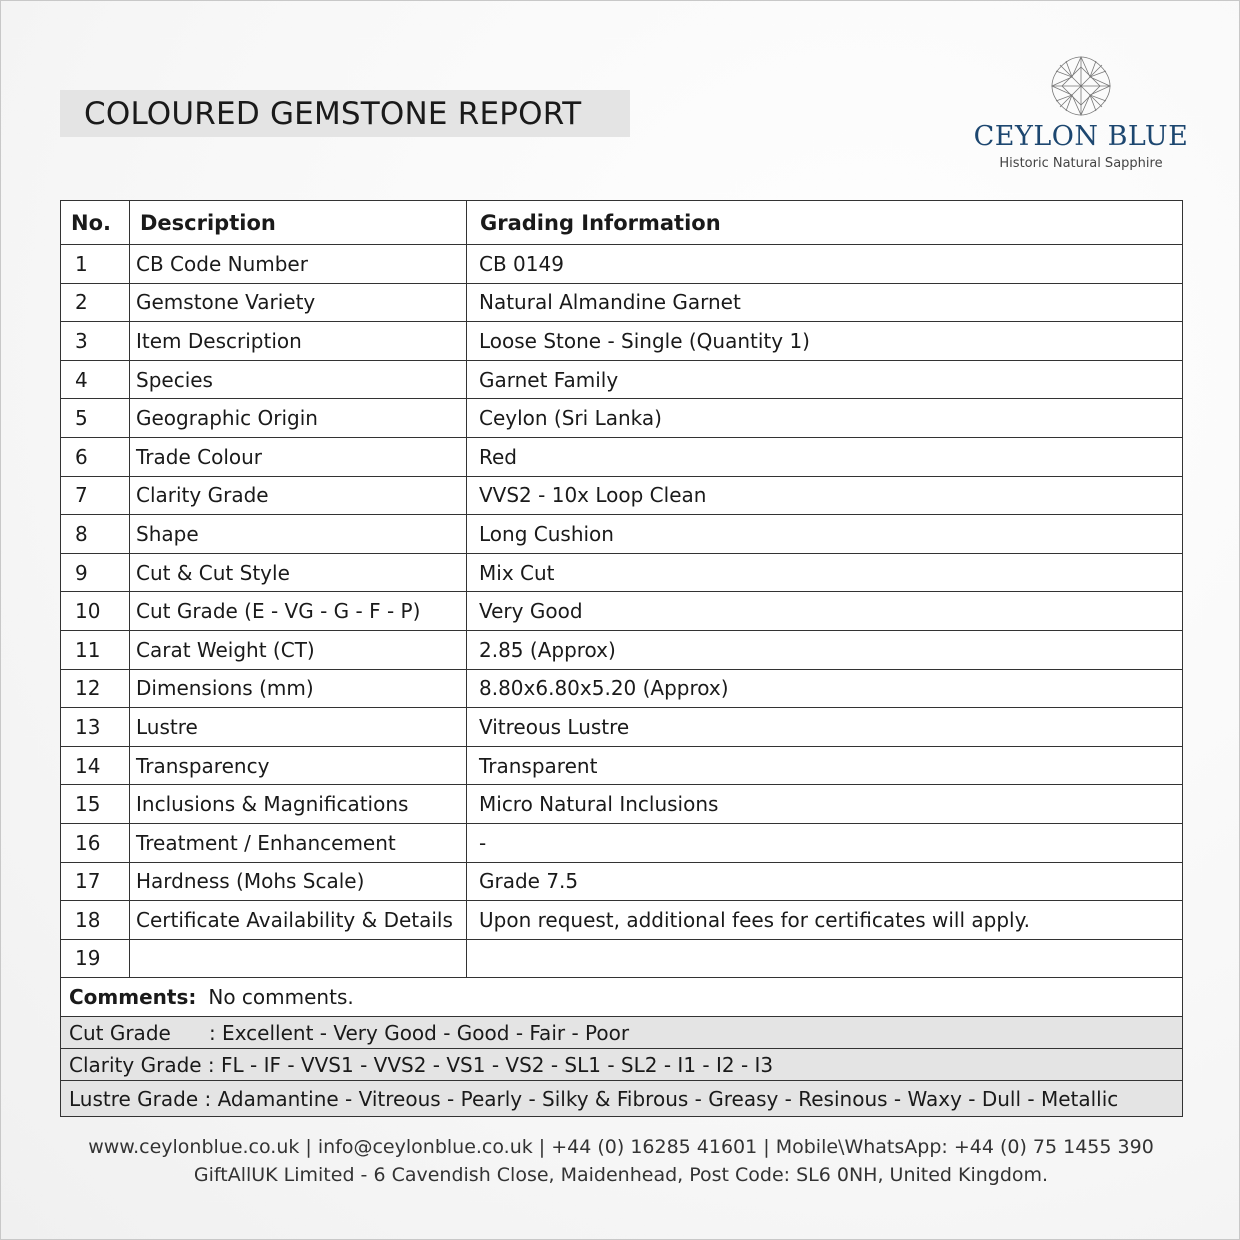 This screenshot has height=1240, width=1240. I want to click on row-value: Mix Cut, so click(824, 572).